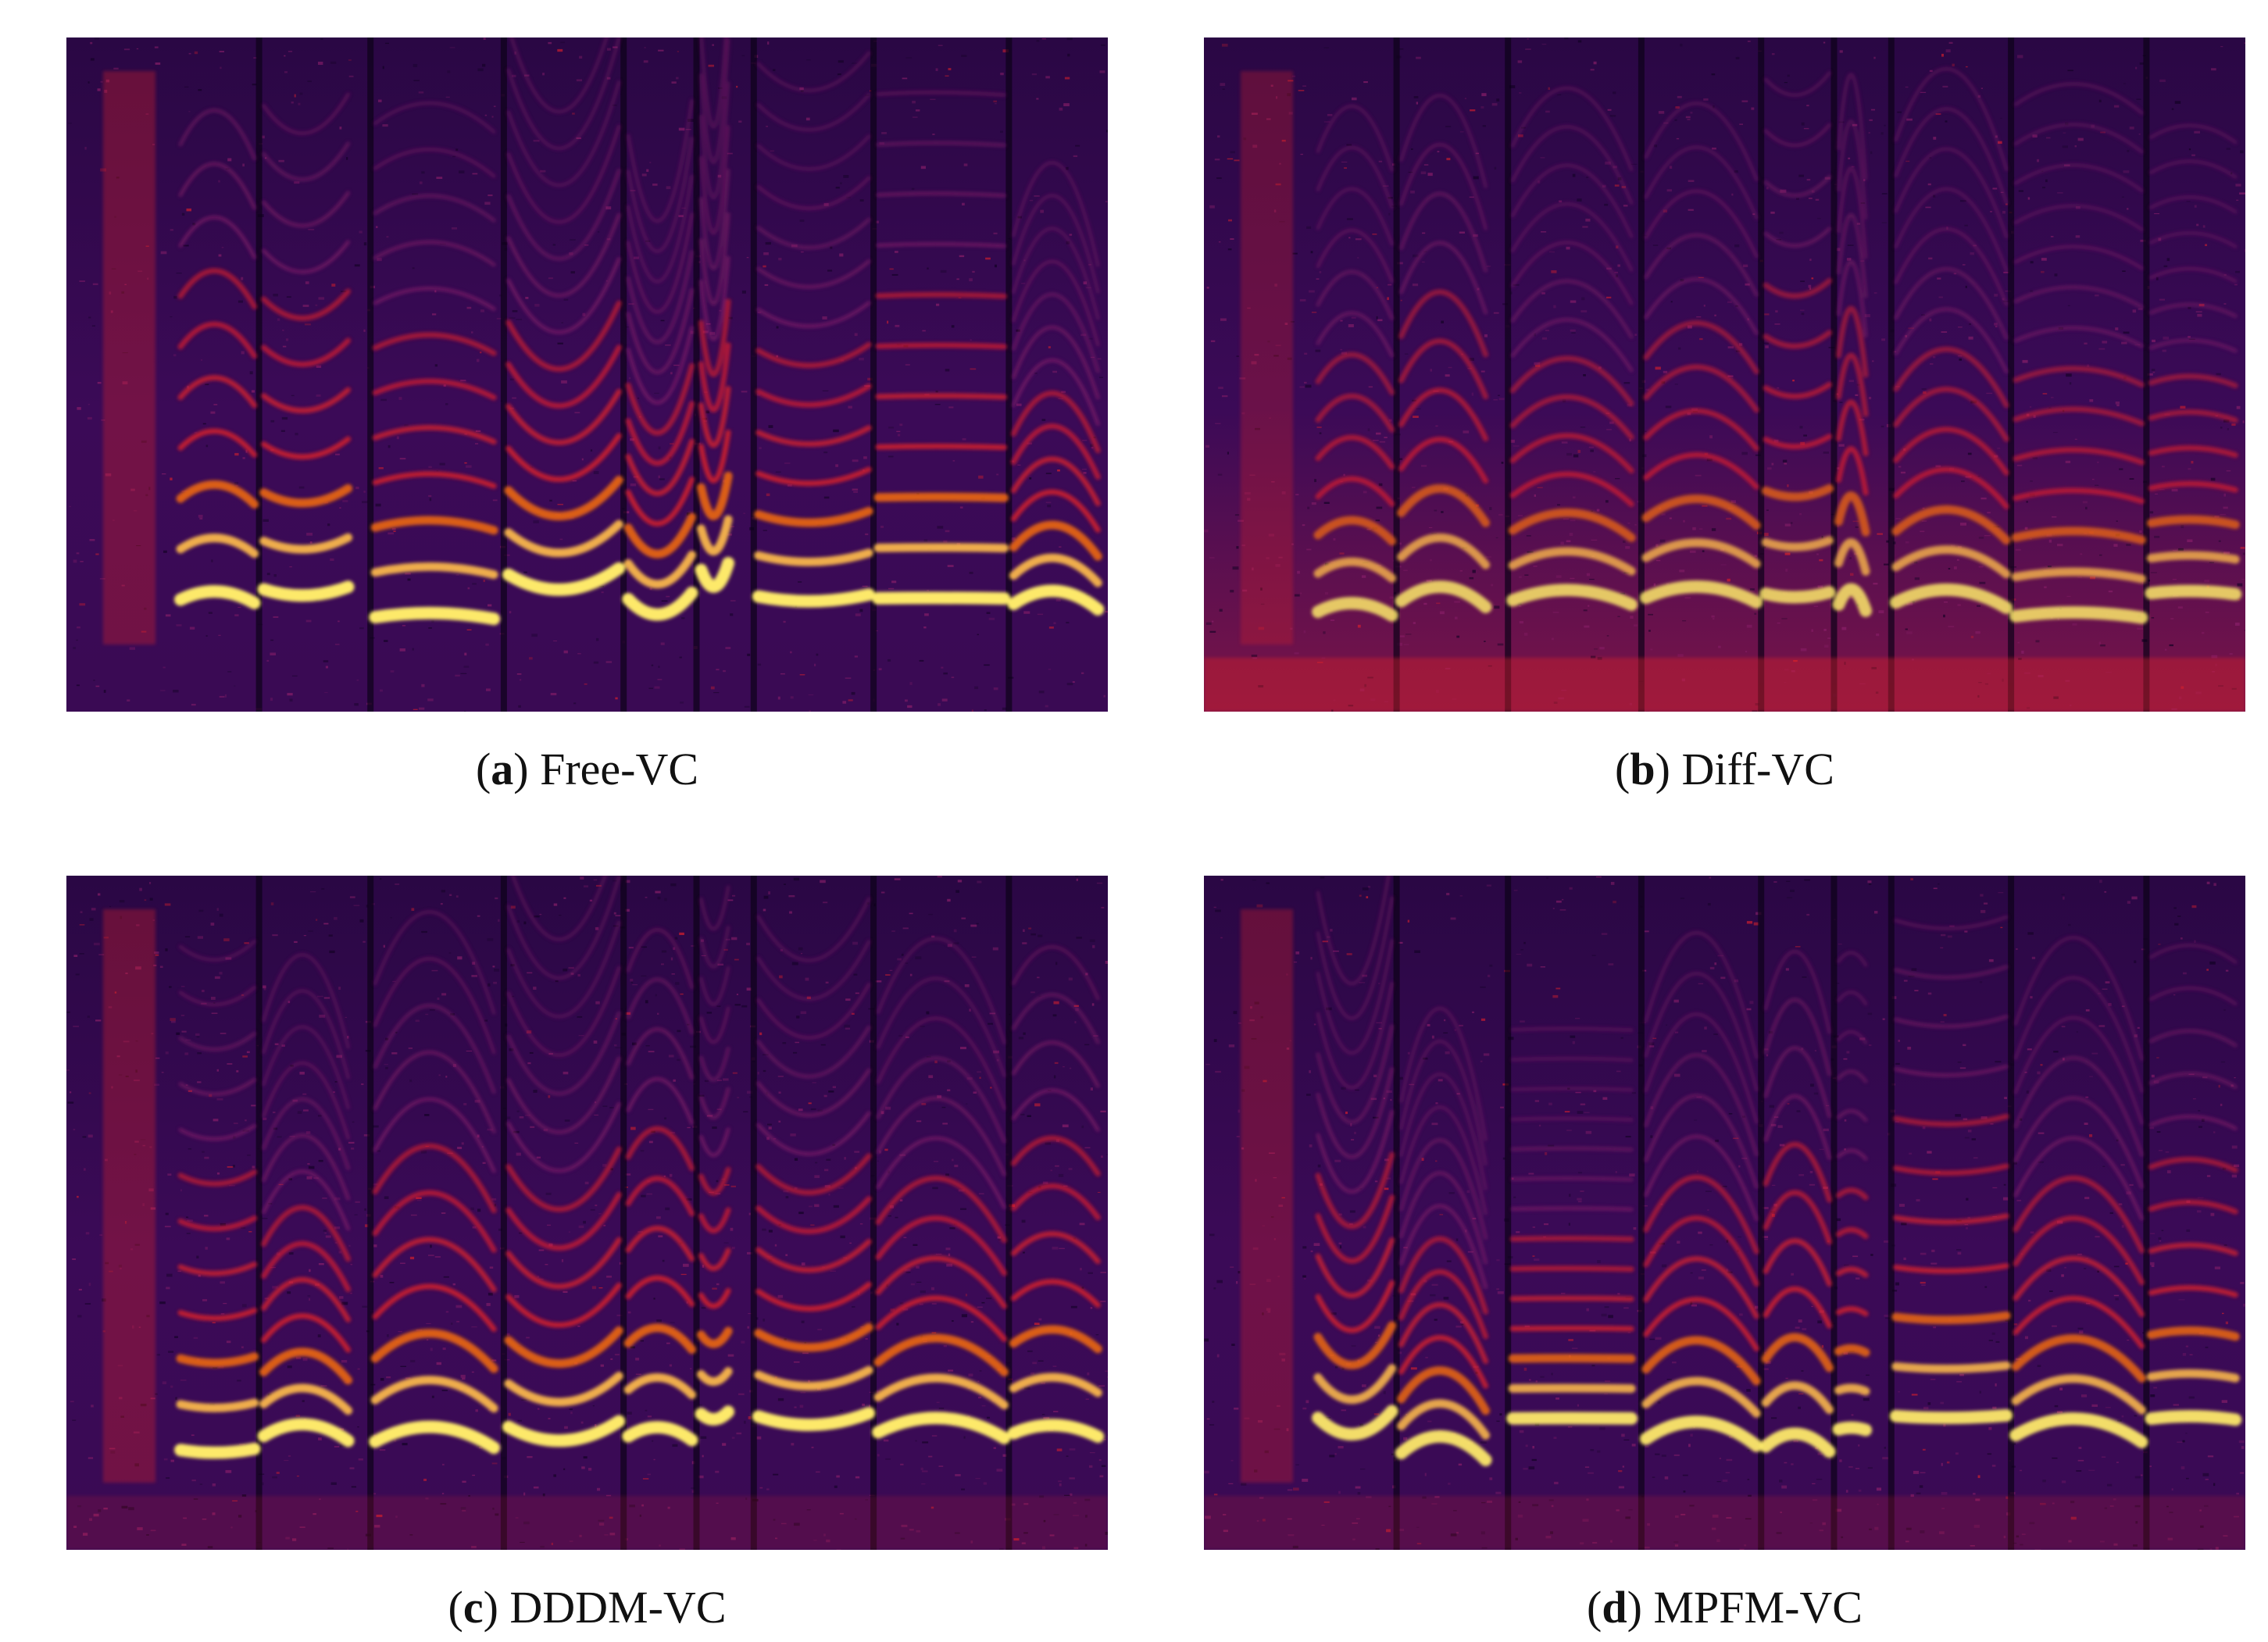 This screenshot has height=1642, width=2268. I want to click on caption-mpfm-vc: (d) MPFM-VC, so click(1725, 1607).